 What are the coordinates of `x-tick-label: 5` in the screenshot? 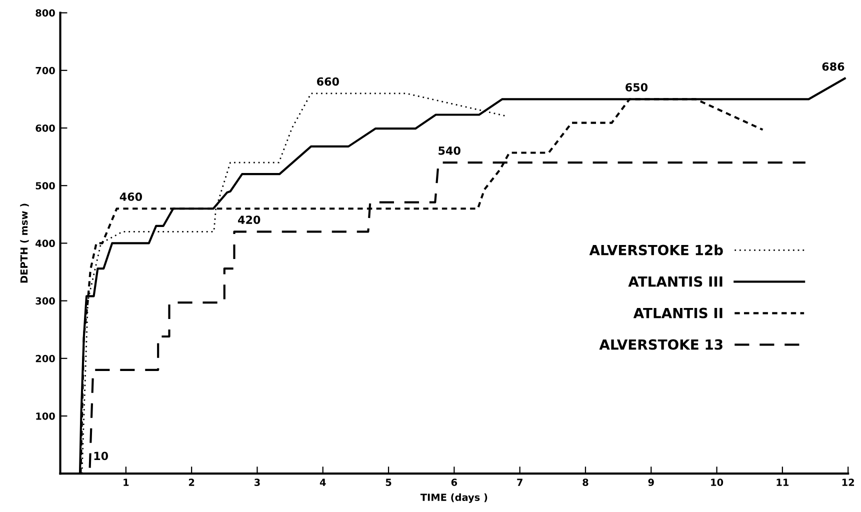 It's located at (389, 482).